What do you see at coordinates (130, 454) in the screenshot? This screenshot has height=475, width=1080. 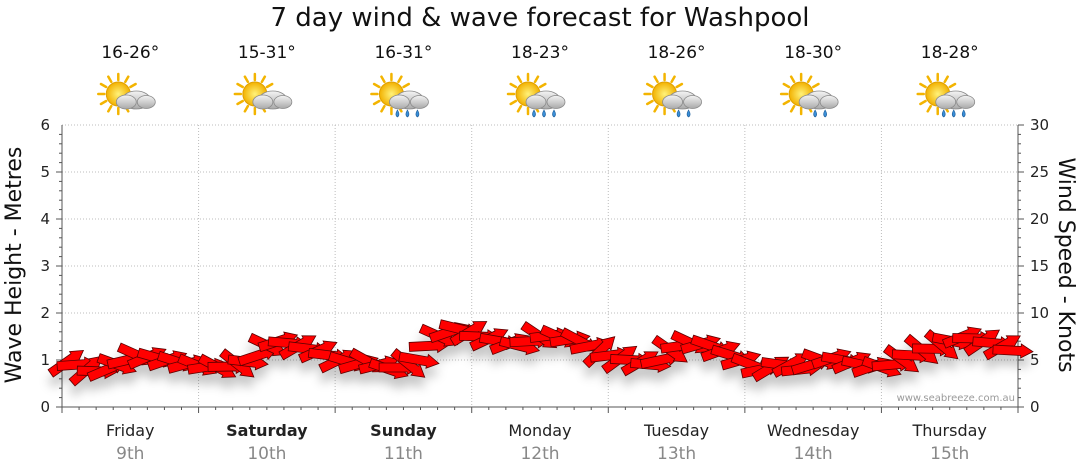 I see `date-label: 9th` at bounding box center [130, 454].